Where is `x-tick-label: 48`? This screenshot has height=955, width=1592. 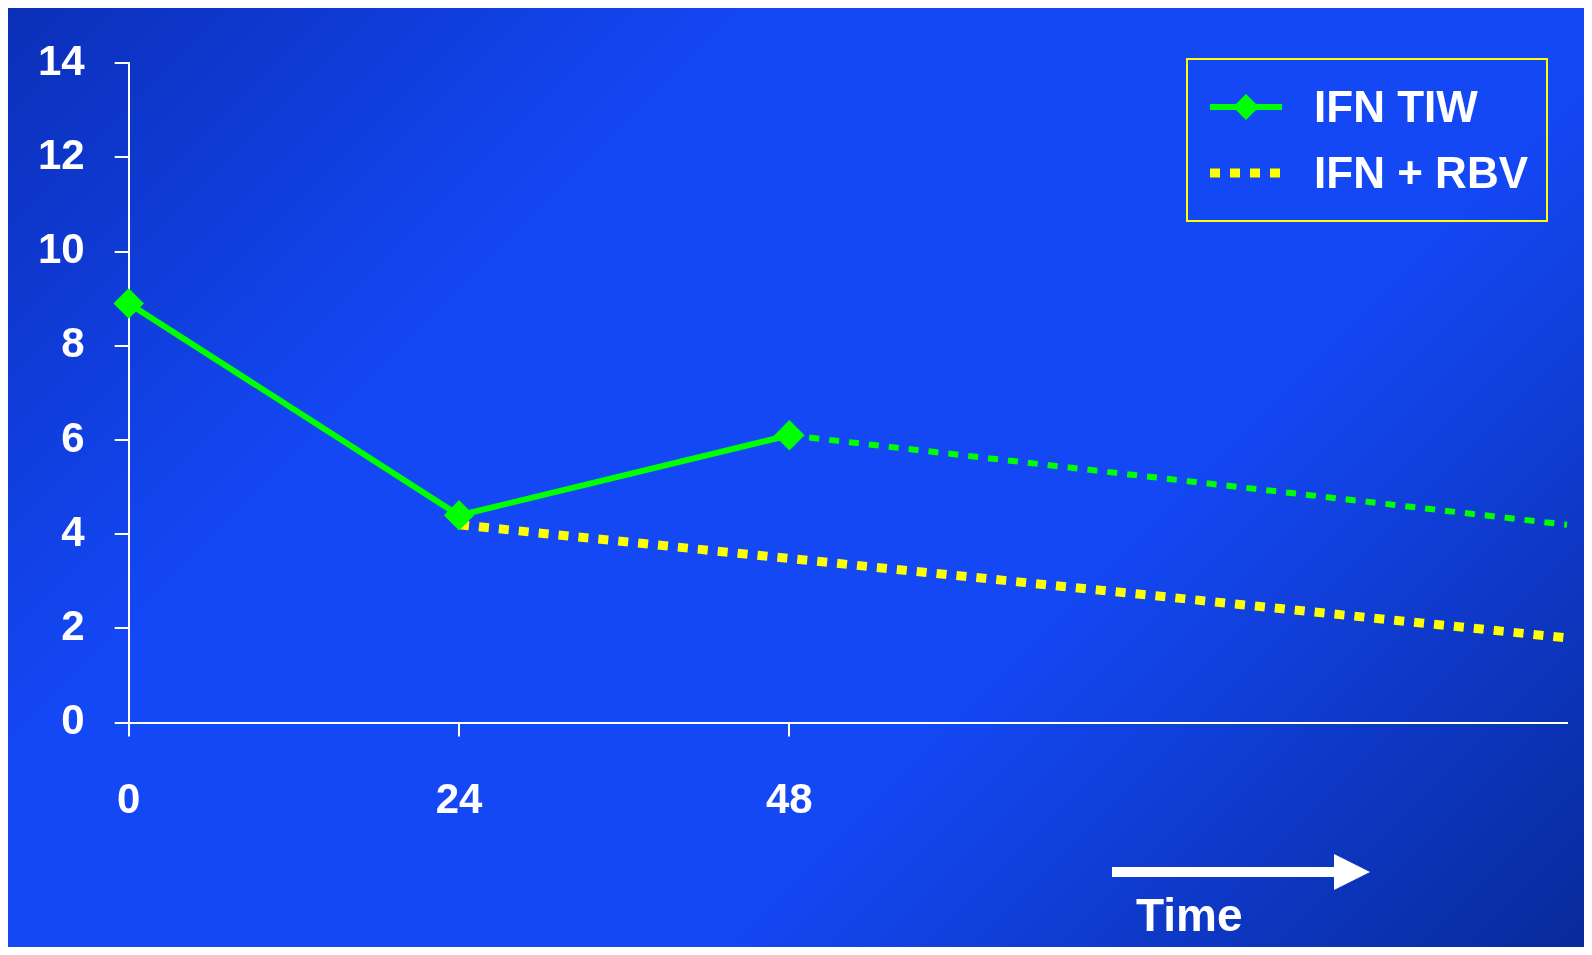
x-tick-label: 48 is located at coordinates (789, 799).